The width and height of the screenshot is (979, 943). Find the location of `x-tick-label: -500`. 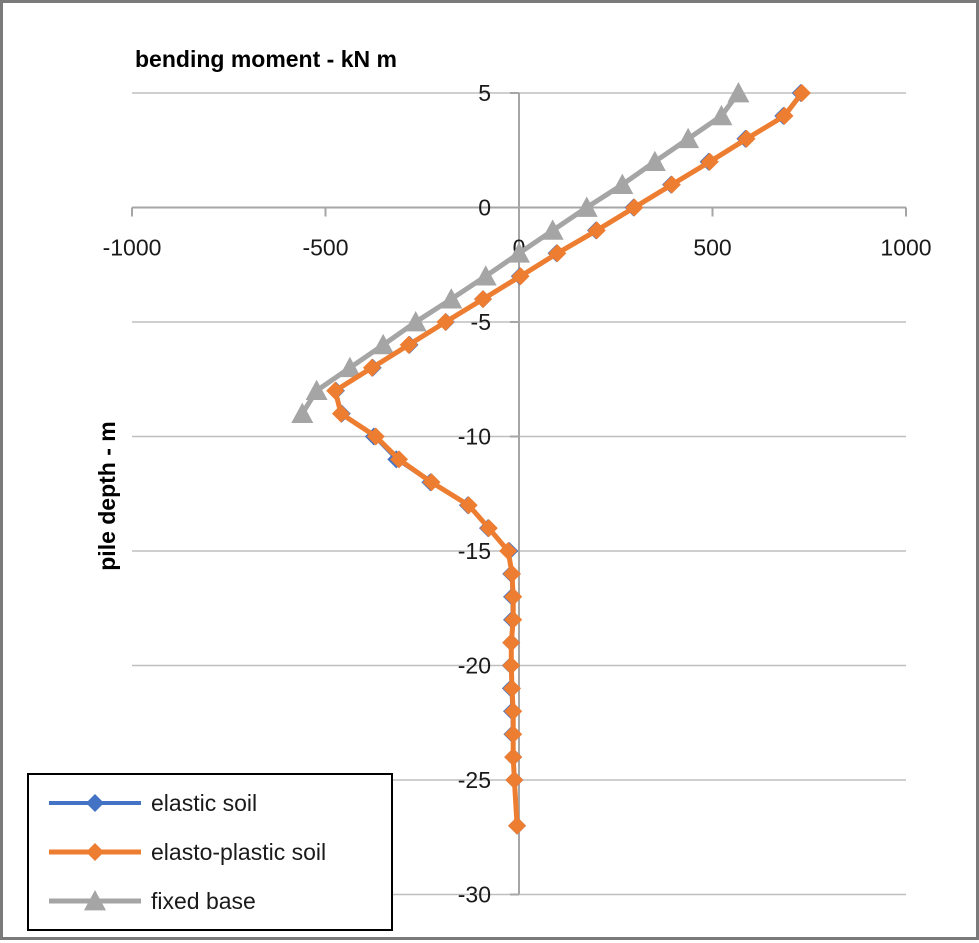

x-tick-label: -500 is located at coordinates (325, 248).